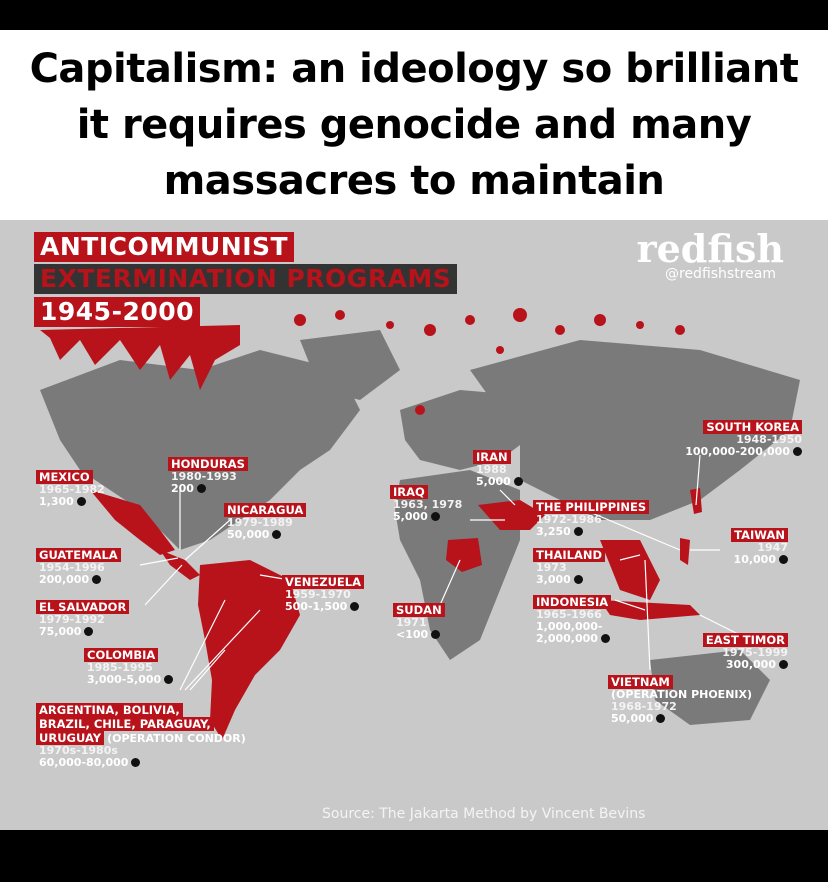  Describe the element at coordinates (64, 477) in the screenshot. I see `mexico-name: MEXICO` at that location.